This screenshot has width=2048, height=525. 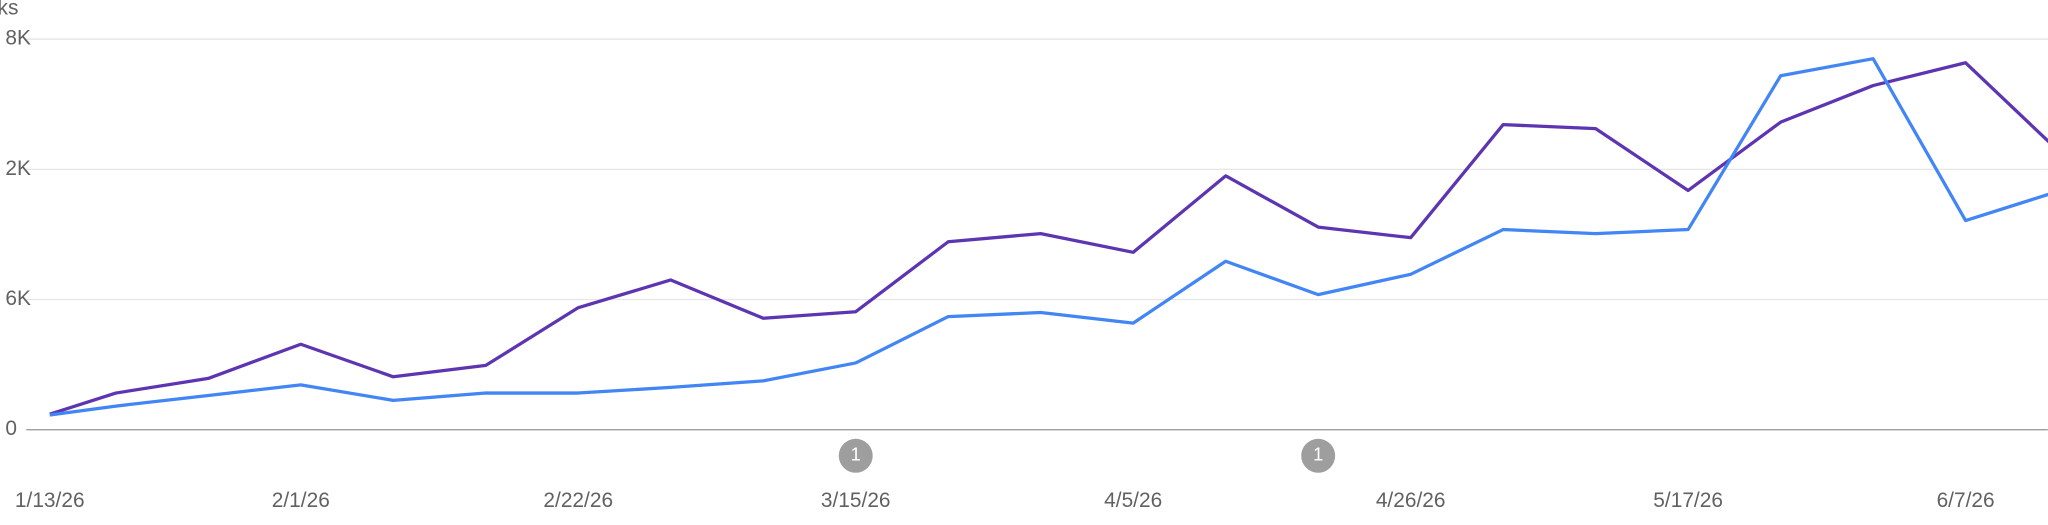 What do you see at coordinates (301, 500) in the screenshot?
I see `x-tick-label: 2/1/26` at bounding box center [301, 500].